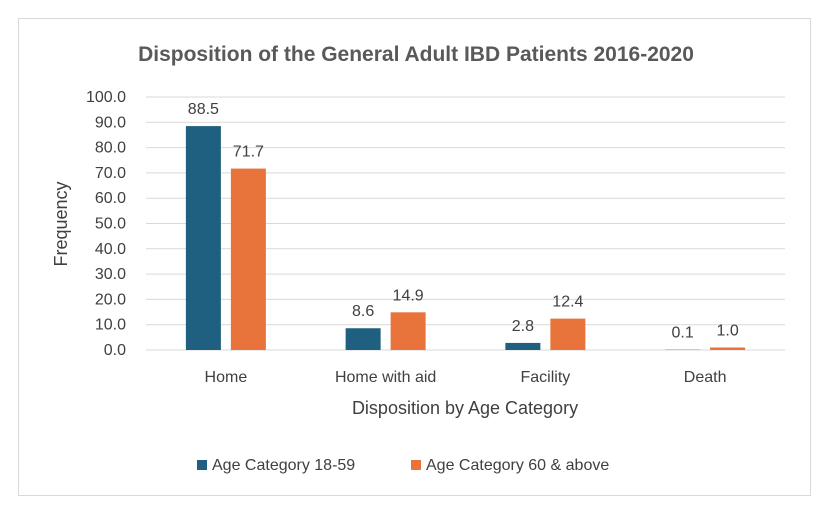  Describe the element at coordinates (110, 122) in the screenshot. I see `y-tick-label: 90.0` at that location.